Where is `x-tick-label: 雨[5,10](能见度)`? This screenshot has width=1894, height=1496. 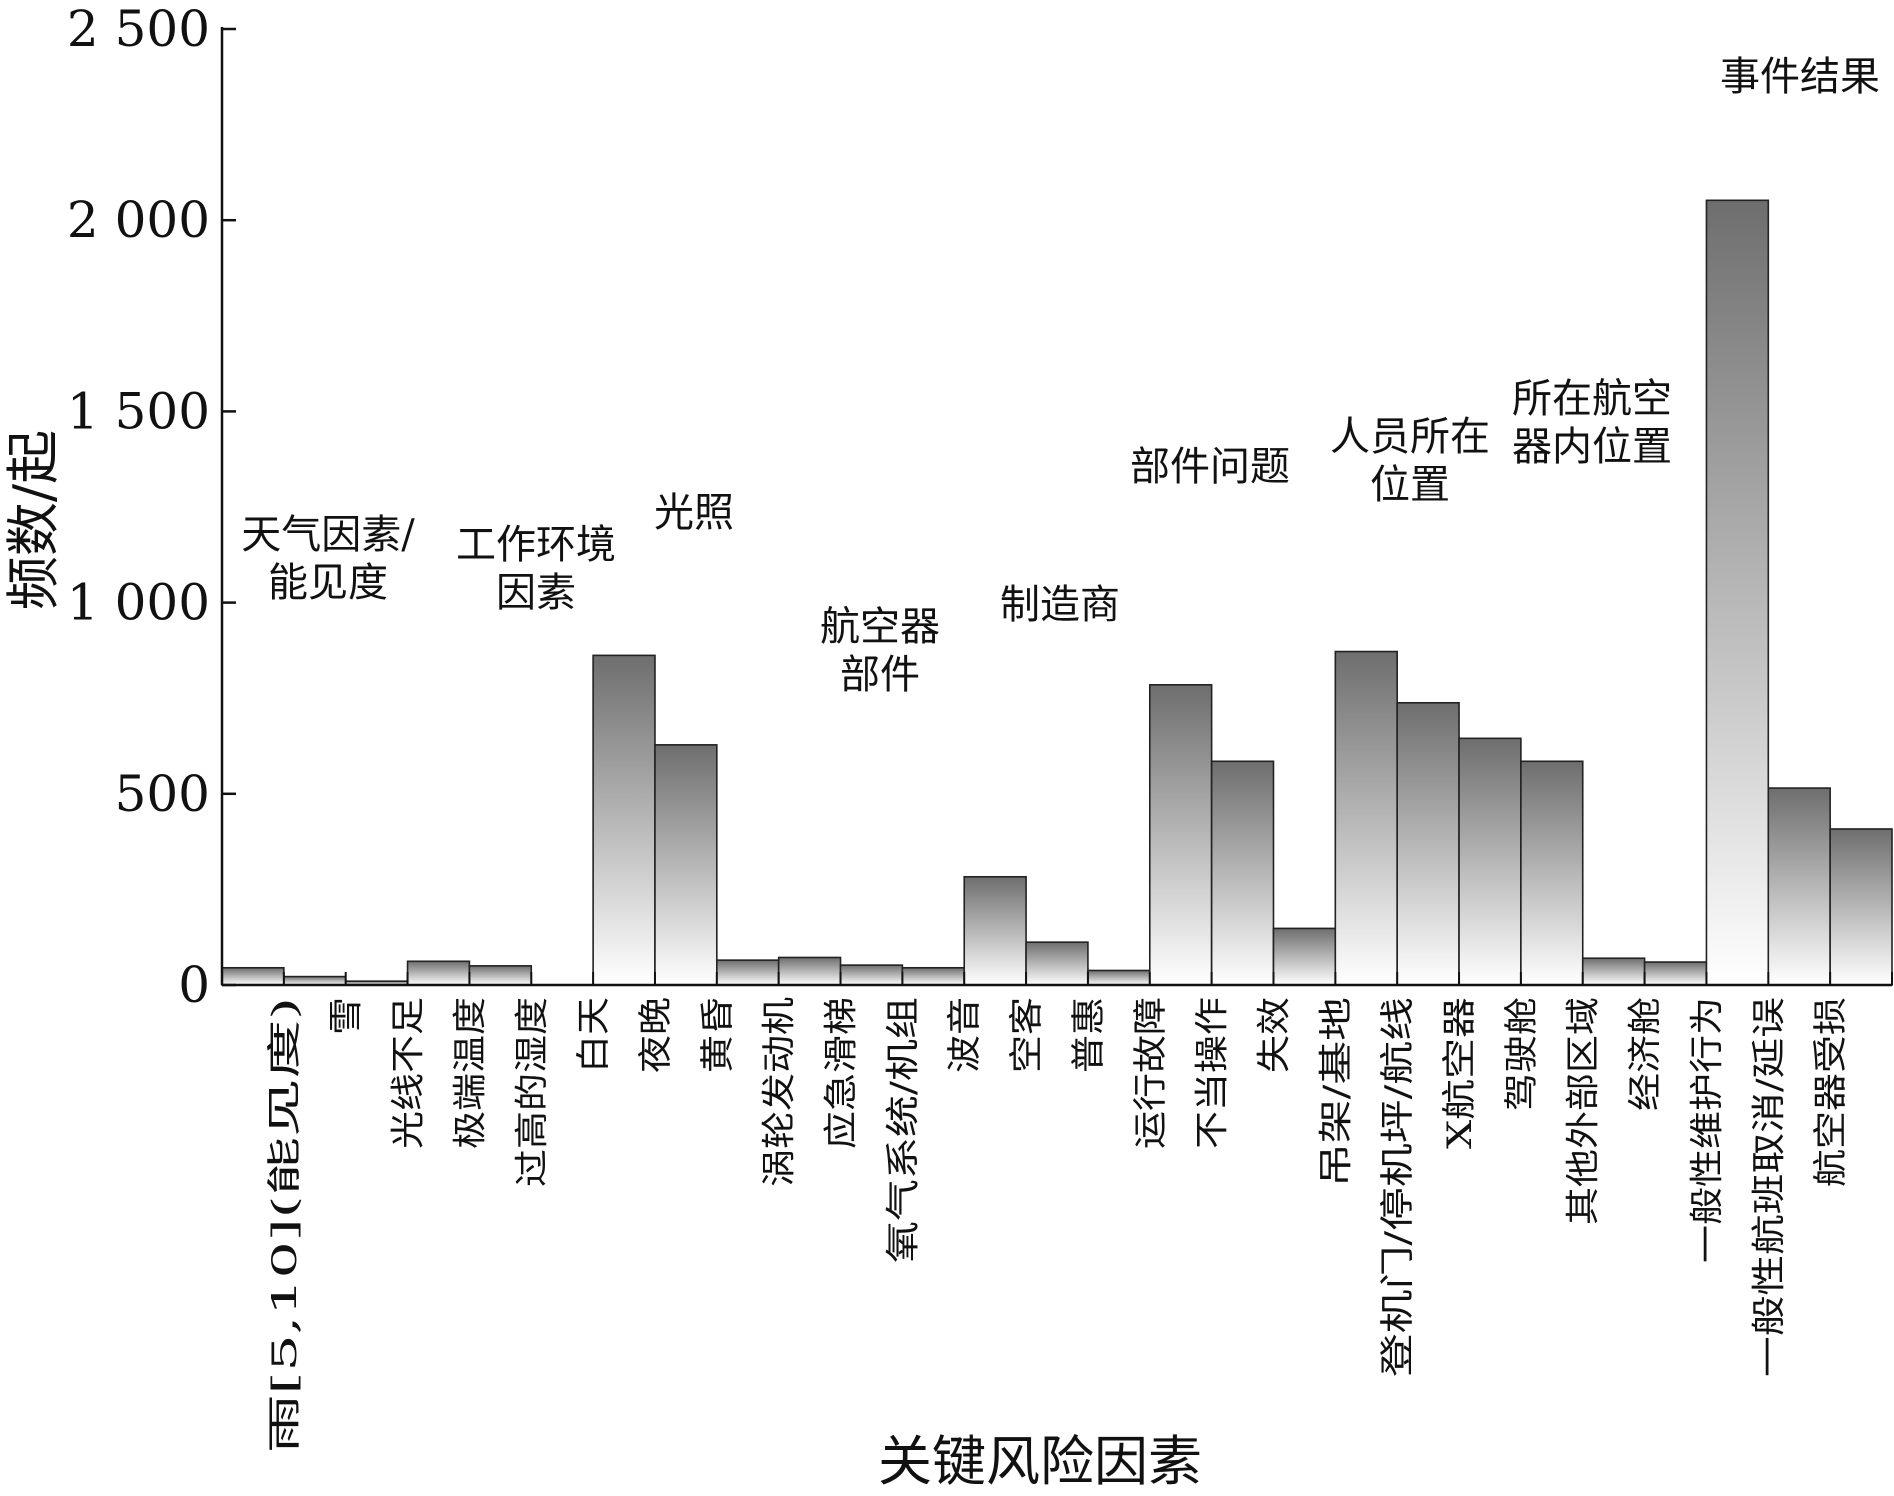 x-tick-label: 雨[5,10](能见度) is located at coordinates (285, 1225).